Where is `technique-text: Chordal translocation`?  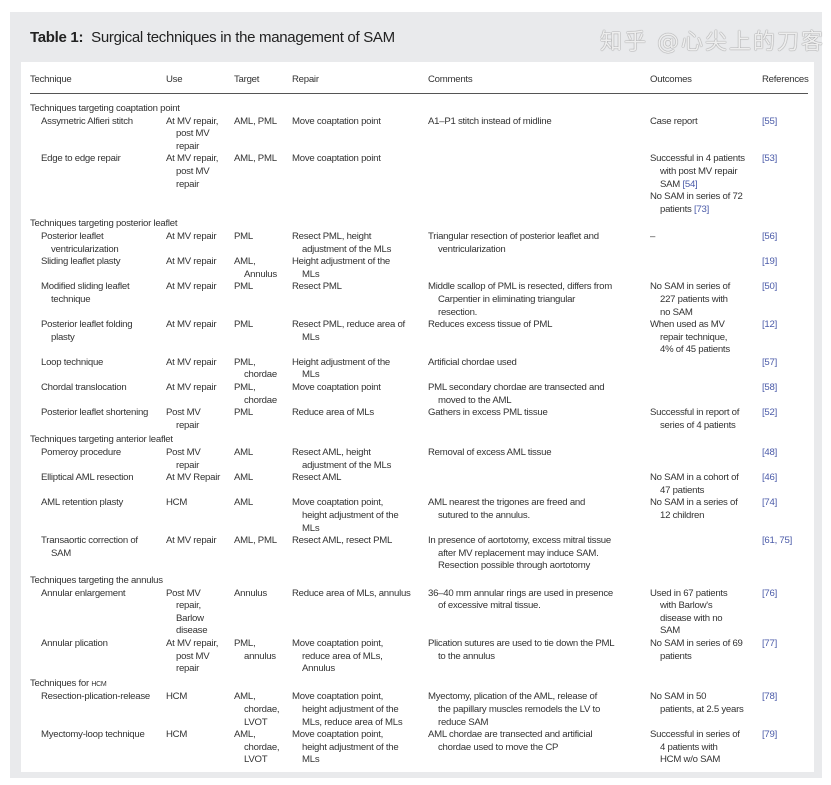
technique-text: Chordal translocation is located at coordinates (84, 388).